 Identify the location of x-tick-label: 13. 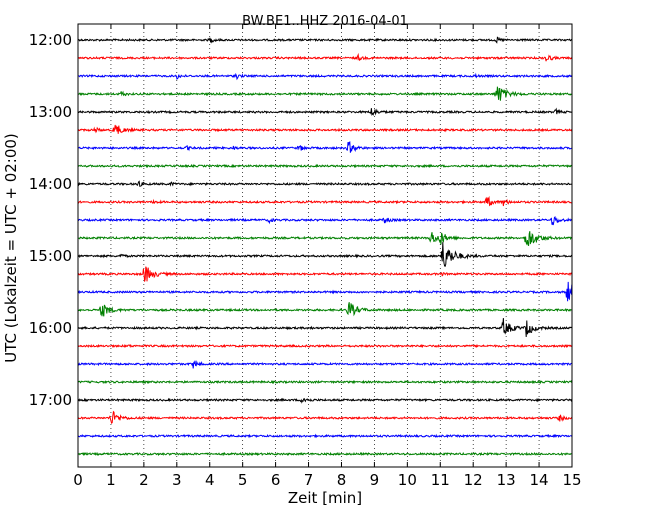
(506, 480).